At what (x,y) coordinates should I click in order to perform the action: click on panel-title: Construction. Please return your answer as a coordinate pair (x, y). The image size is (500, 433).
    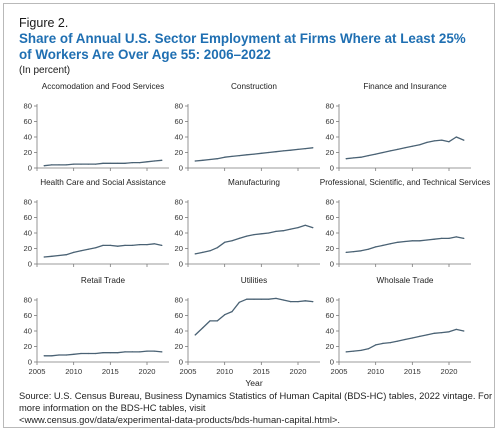
    Looking at the image, I should click on (254, 86).